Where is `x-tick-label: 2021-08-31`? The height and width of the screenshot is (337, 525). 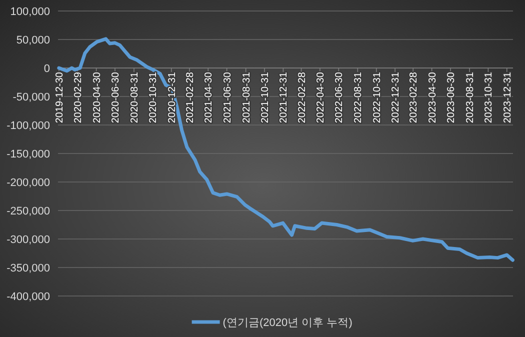 x-tick-label: 2021-08-31 is located at coordinates (246, 98).